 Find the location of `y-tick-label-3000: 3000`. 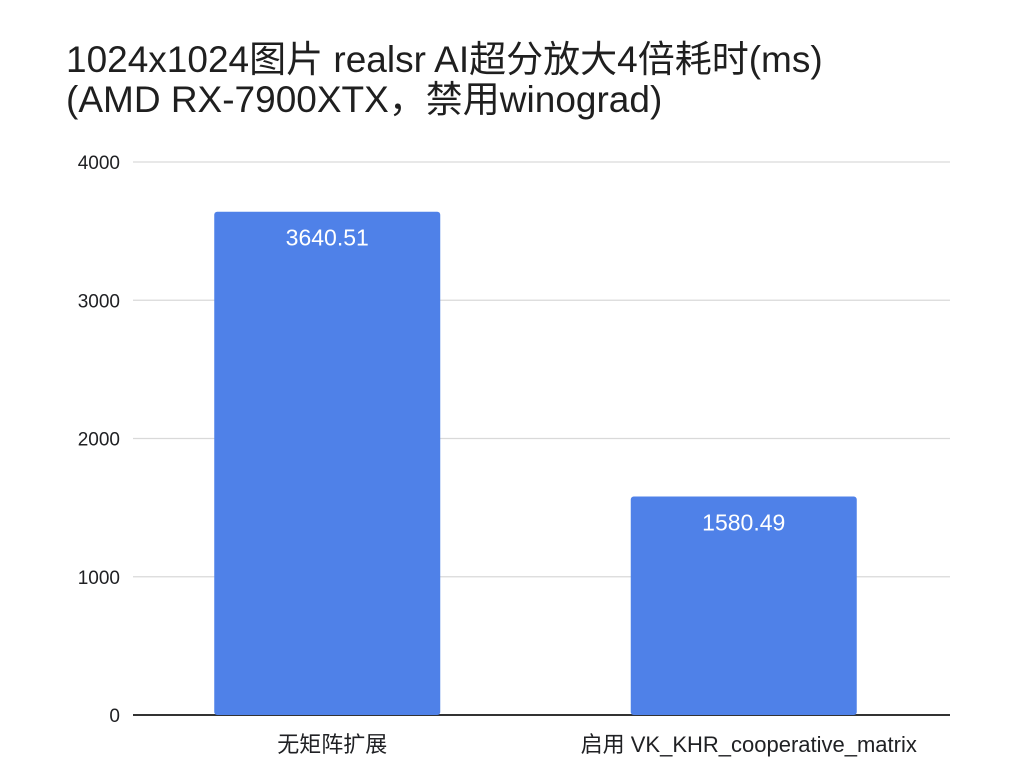

y-tick-label-3000: 3000 is located at coordinates (99, 301).